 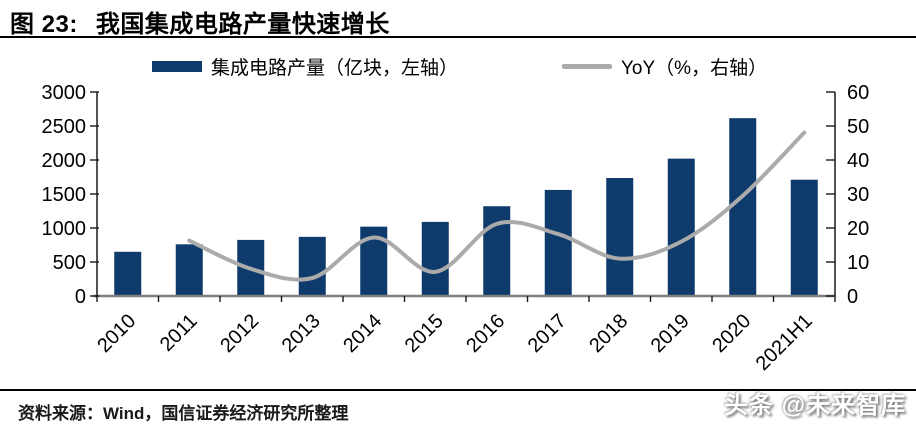 What do you see at coordinates (183, 413) in the screenshot?
I see `source-note: 资料来源：Wind，国信证券经济研究所整理` at bounding box center [183, 413].